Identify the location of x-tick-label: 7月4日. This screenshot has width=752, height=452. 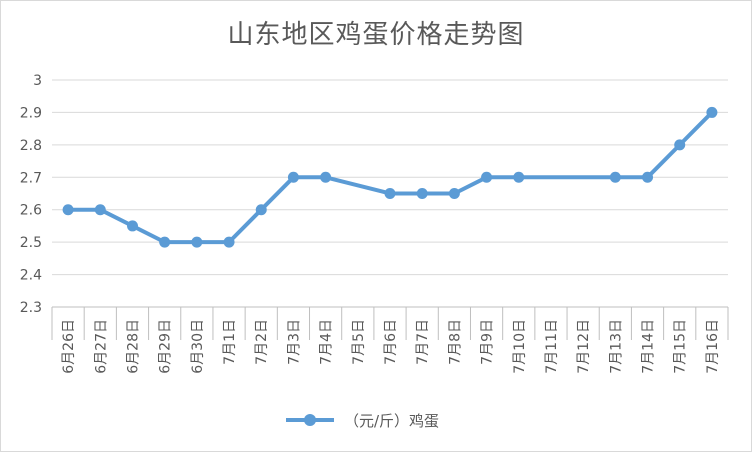
(327, 342).